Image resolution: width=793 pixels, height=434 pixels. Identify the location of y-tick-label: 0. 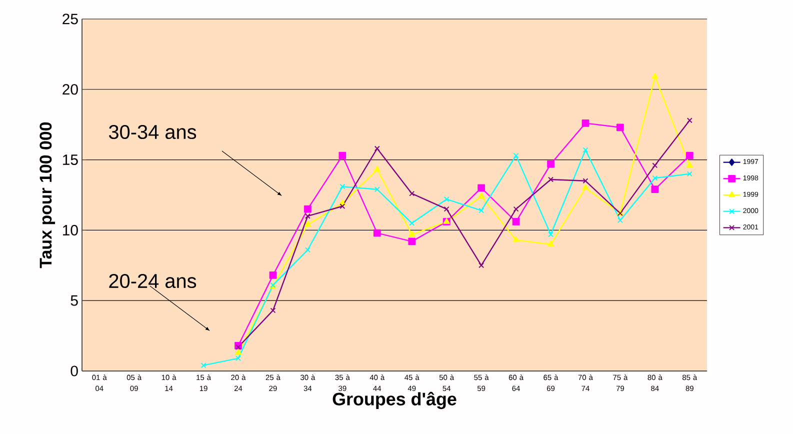
(74, 371).